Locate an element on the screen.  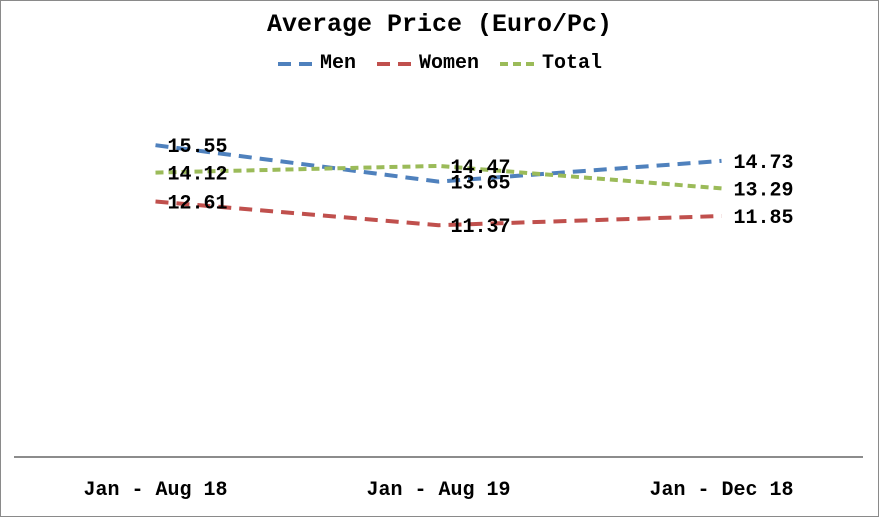
data-label-total-1: 14.47 is located at coordinates (481, 168).